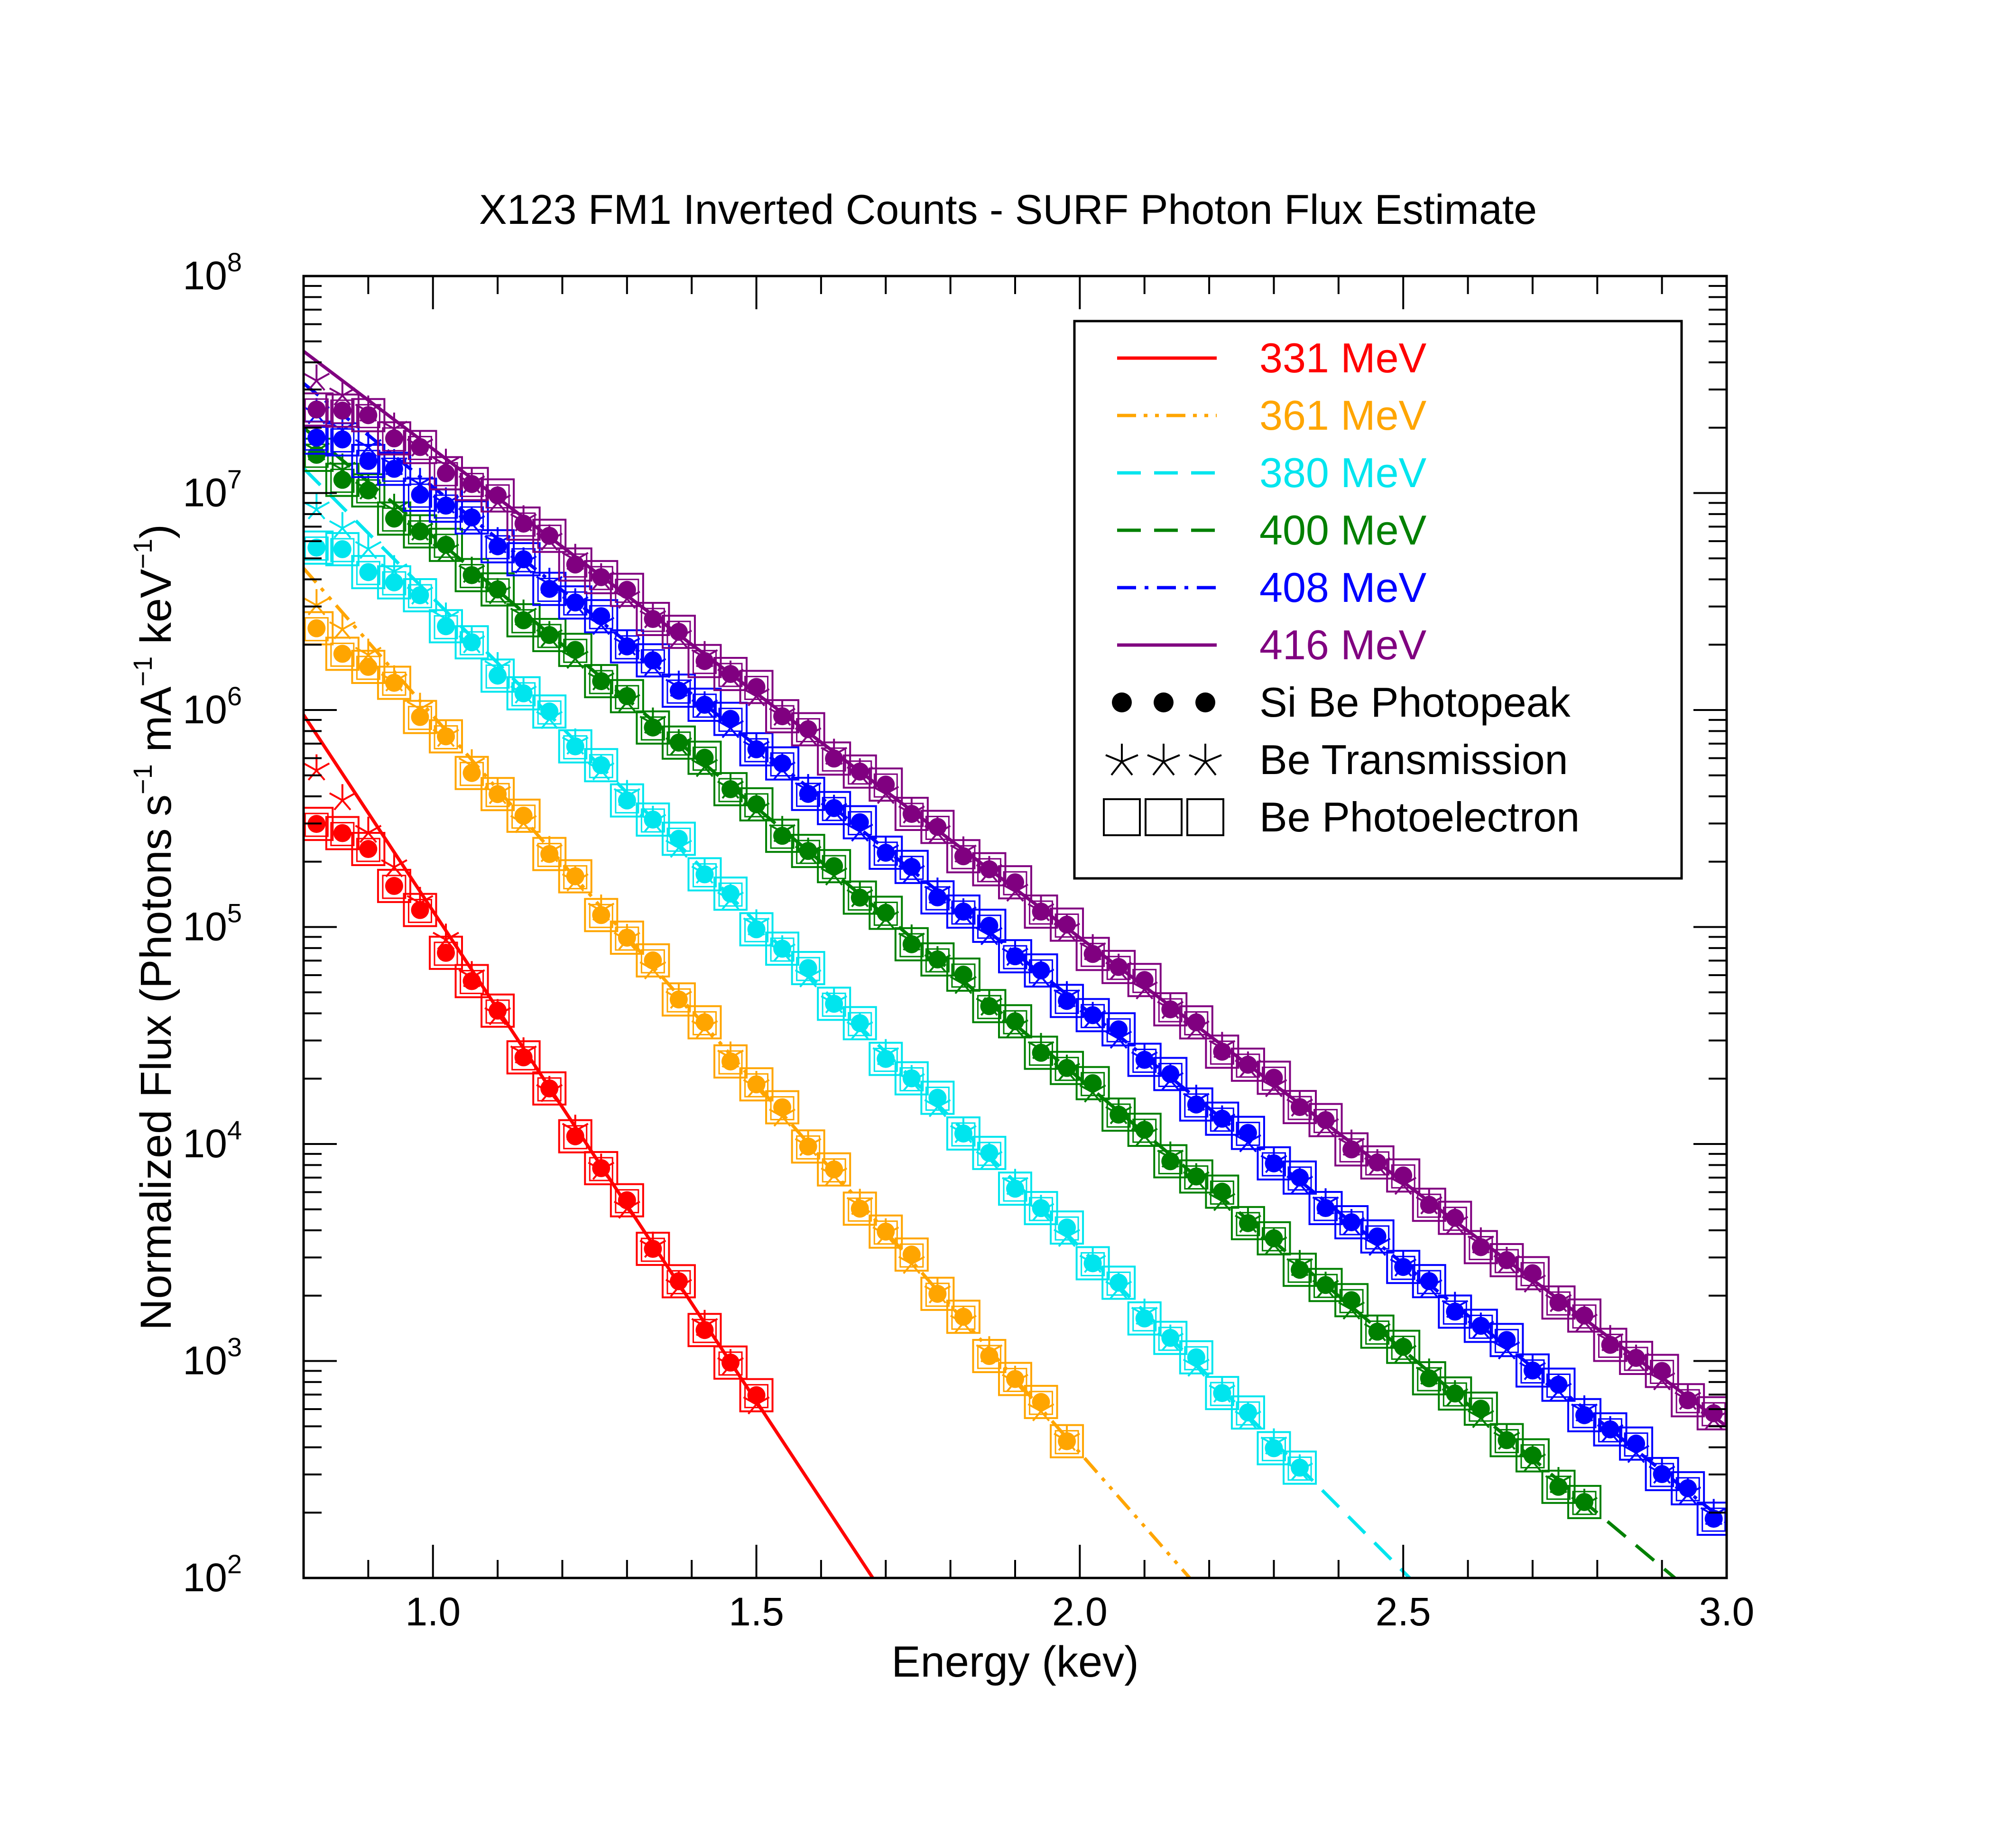  I want to click on y-tick-label: 104, so click(212, 1141).